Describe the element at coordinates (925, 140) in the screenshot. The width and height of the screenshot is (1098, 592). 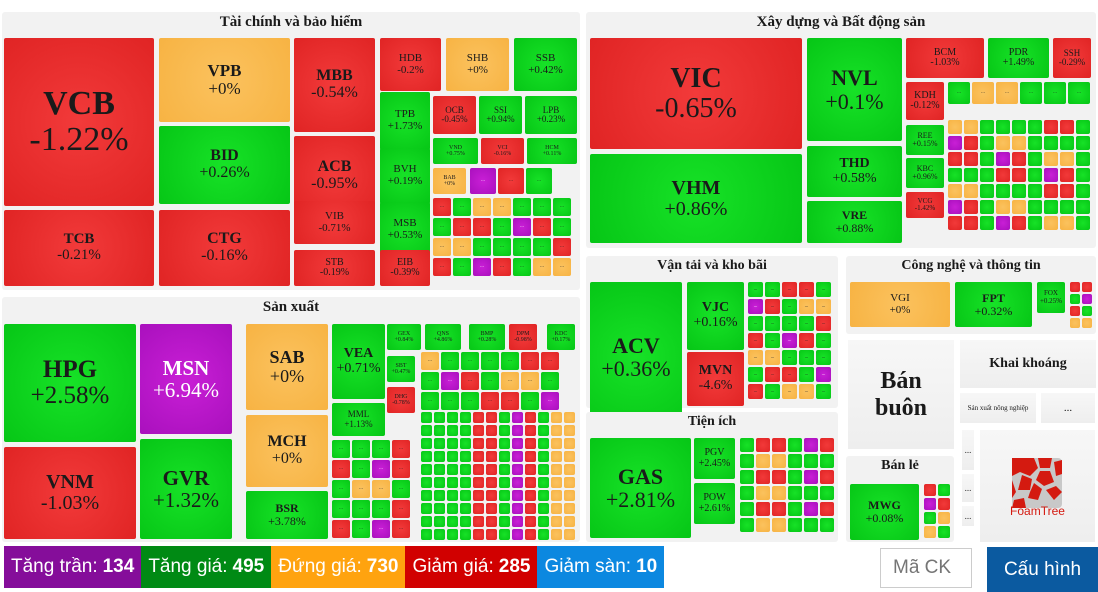
I see `stock-tile-ree: REE +0.15%` at that location.